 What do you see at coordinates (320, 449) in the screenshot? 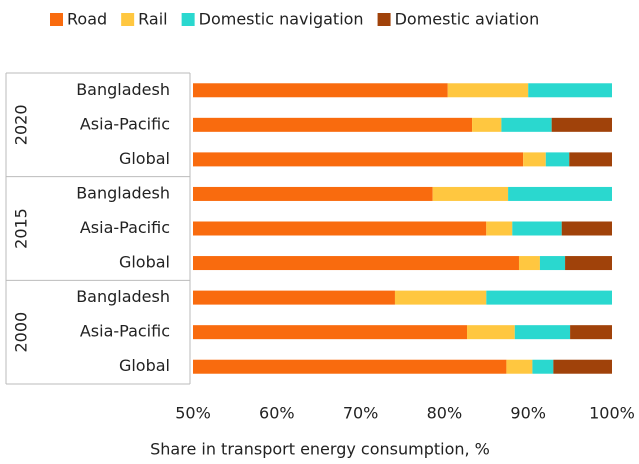
I see `x-axis-title: Share in transport energy consumption, %` at bounding box center [320, 449].